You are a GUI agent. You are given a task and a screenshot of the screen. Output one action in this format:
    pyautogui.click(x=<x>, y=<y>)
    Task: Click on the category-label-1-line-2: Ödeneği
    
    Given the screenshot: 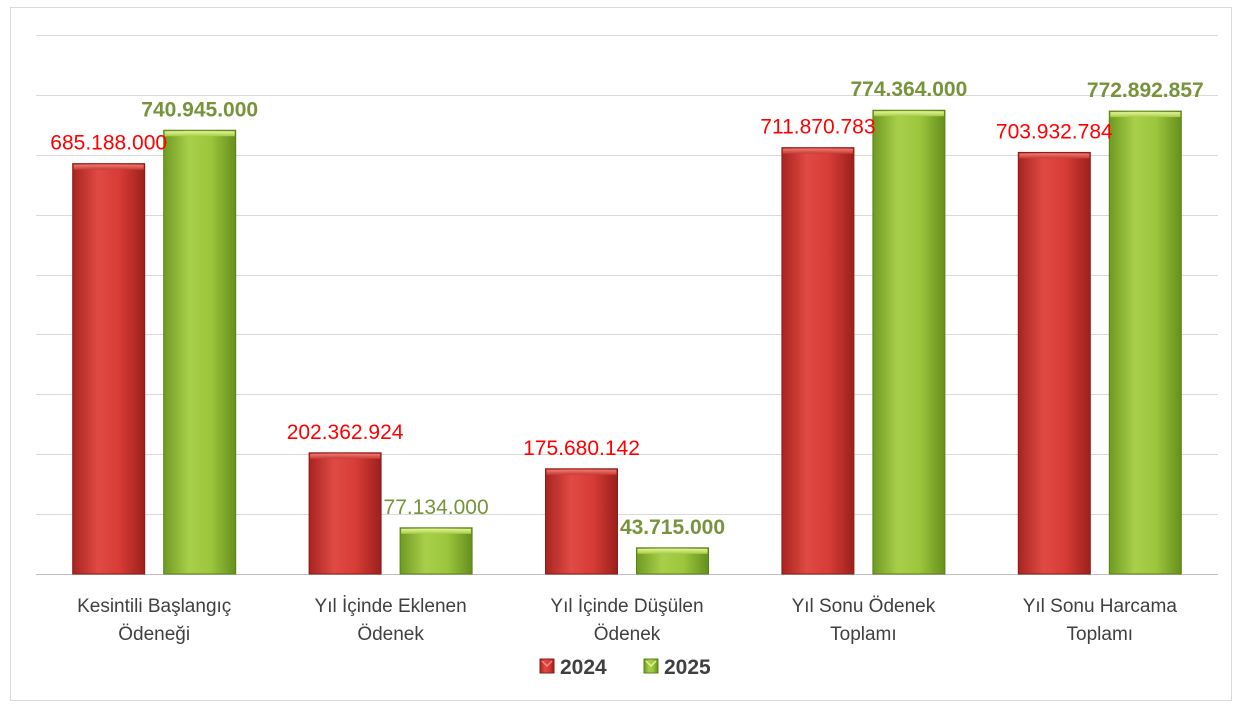 What is the action you would take?
    pyautogui.click(x=154, y=634)
    